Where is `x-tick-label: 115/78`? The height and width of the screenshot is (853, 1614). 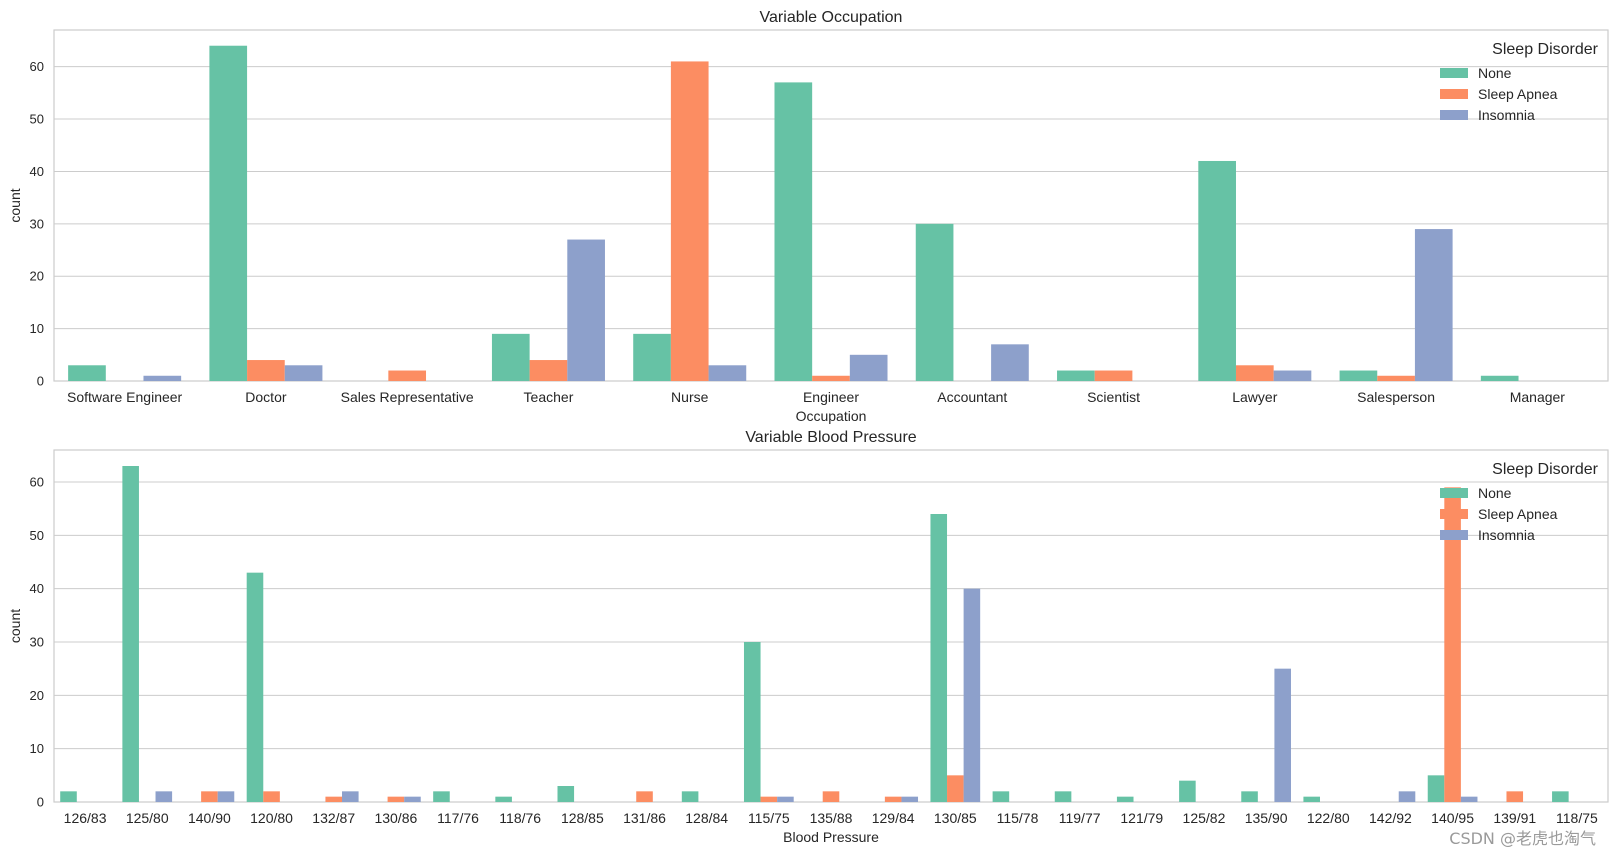 x-tick-label: 115/78 is located at coordinates (1018, 818).